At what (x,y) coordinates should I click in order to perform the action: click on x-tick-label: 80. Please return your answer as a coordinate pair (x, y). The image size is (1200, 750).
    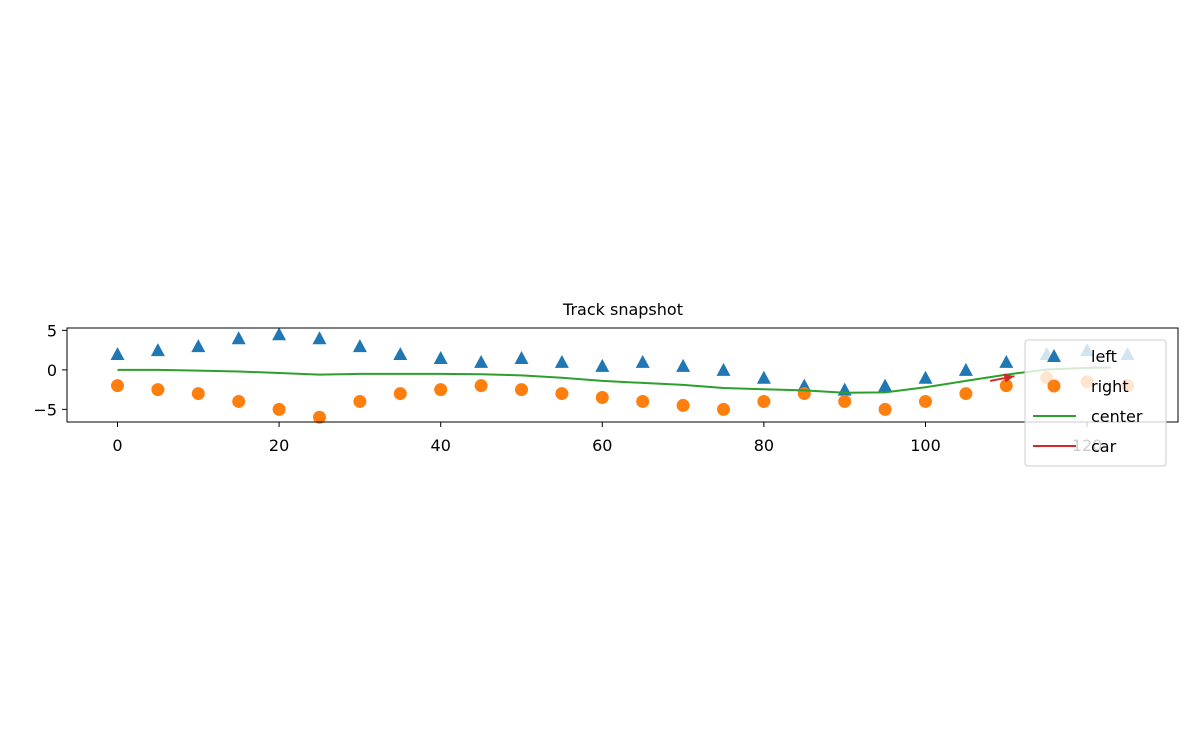
    Looking at the image, I should click on (764, 445).